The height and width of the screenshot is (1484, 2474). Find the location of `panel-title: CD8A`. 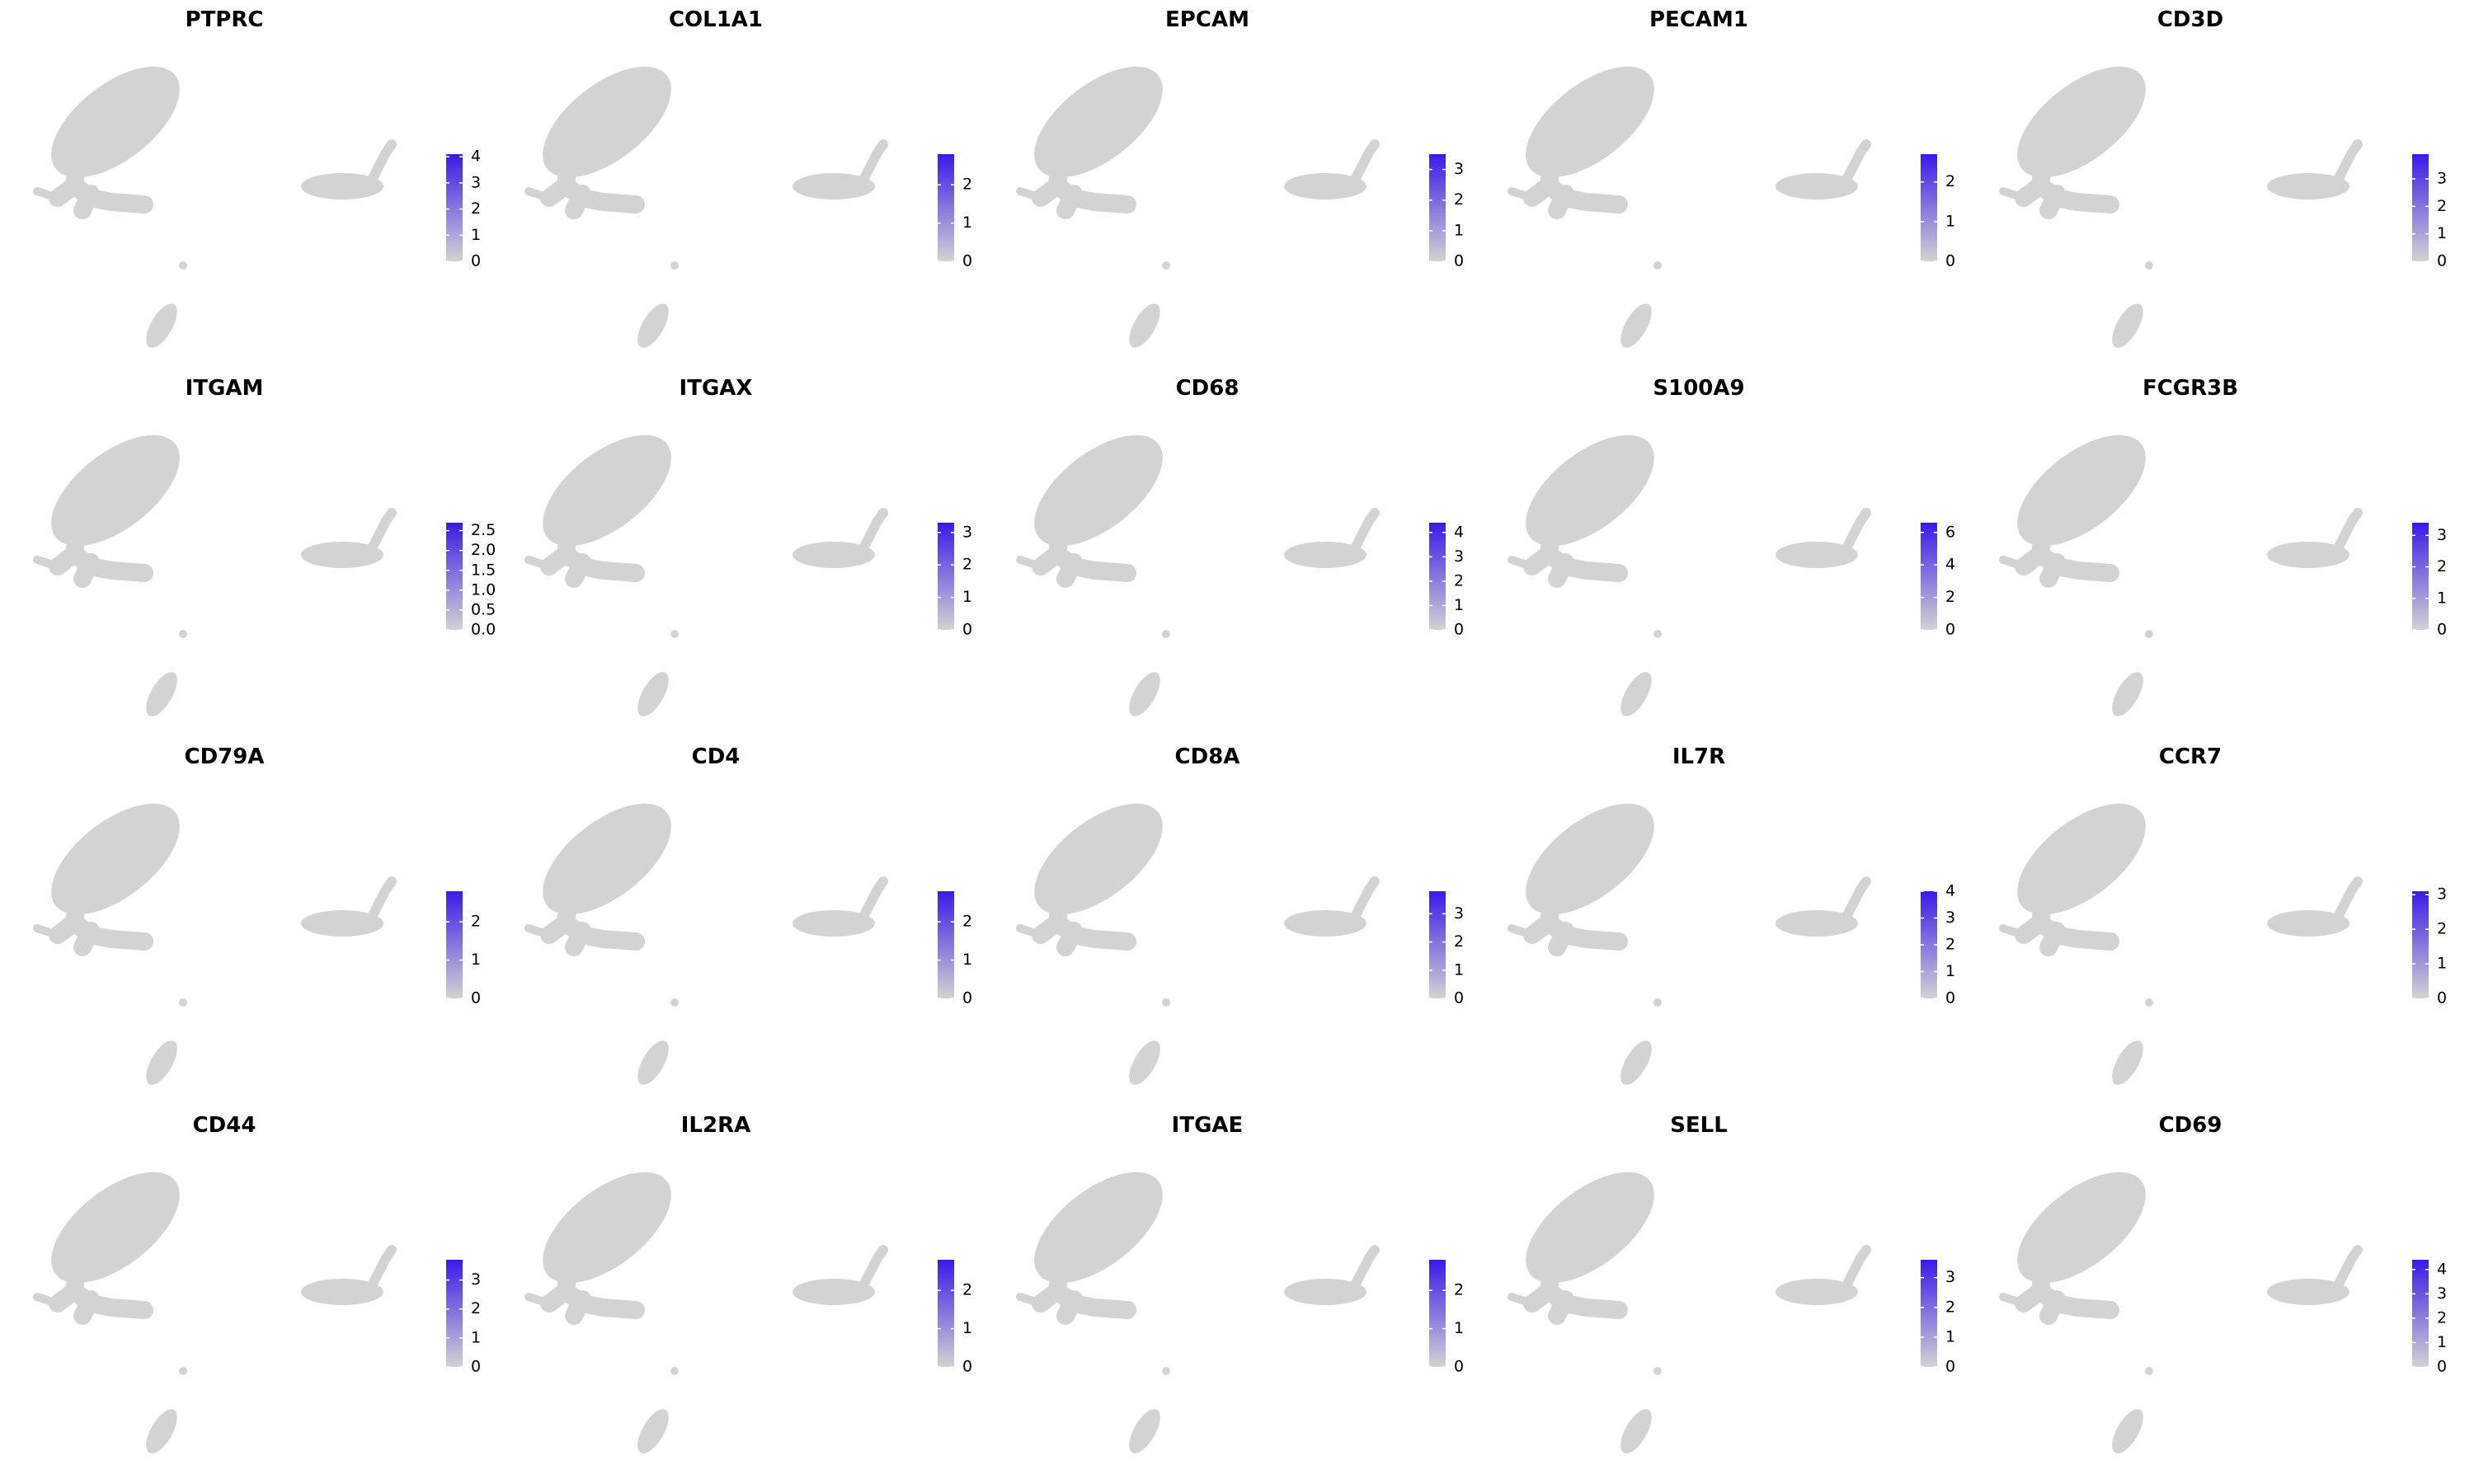

panel-title: CD8A is located at coordinates (1207, 756).